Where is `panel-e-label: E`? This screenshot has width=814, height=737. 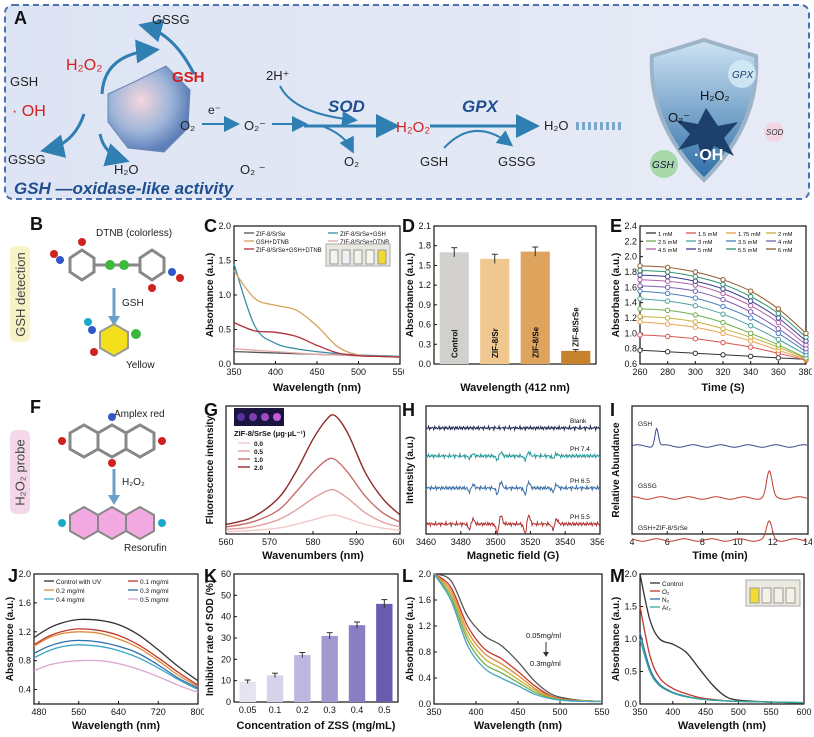 panel-e-label: E is located at coordinates (616, 226).